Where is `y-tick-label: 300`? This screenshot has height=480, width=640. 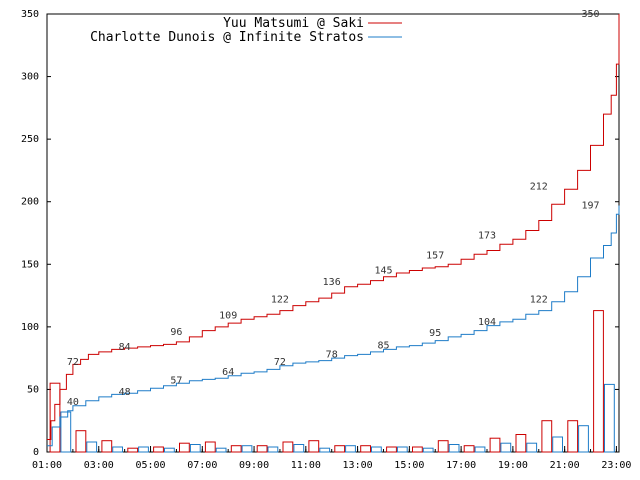 y-tick-label: 300 is located at coordinates (30, 77).